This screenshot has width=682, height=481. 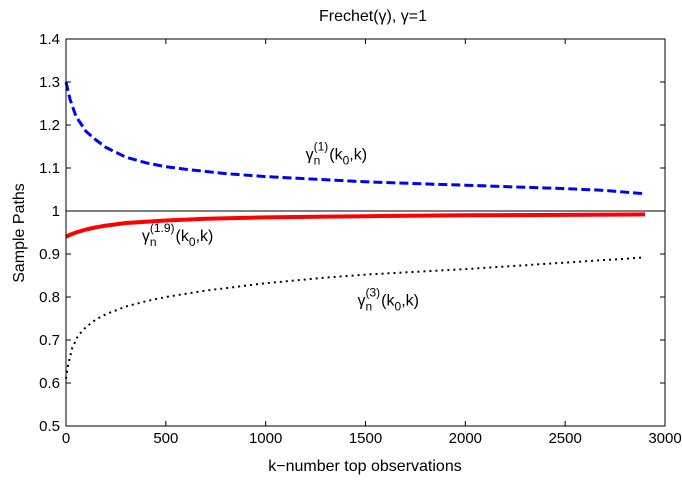 I want to click on annotation-superscript: (3), so click(x=373, y=293).